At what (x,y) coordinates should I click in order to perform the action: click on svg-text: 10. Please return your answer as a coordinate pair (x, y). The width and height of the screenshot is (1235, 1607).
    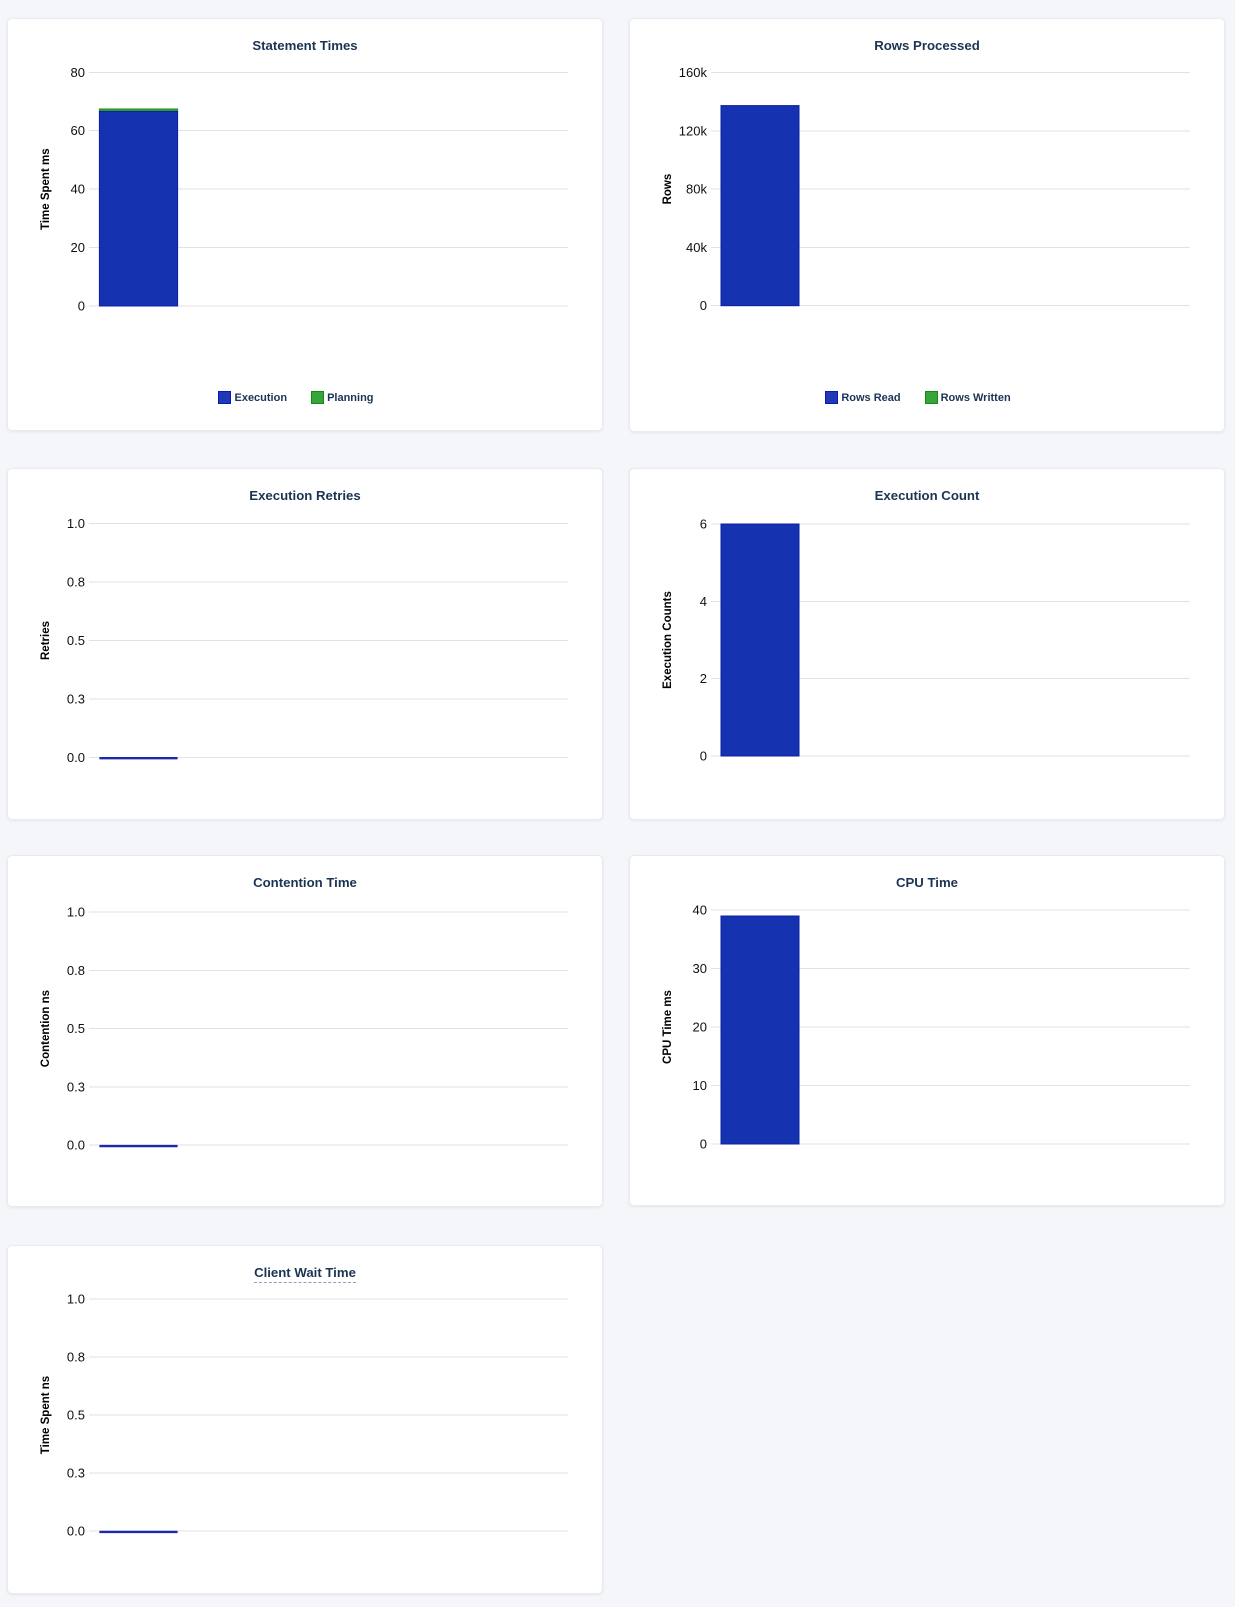
    Looking at the image, I should click on (700, 1085).